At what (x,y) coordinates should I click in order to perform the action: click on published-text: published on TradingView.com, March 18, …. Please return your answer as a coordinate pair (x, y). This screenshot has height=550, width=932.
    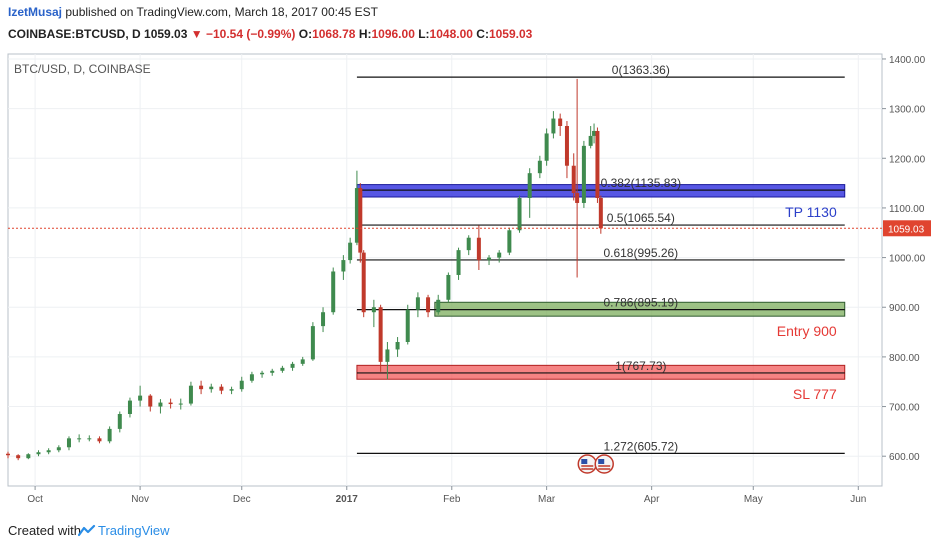
    Looking at the image, I should click on (221, 12).